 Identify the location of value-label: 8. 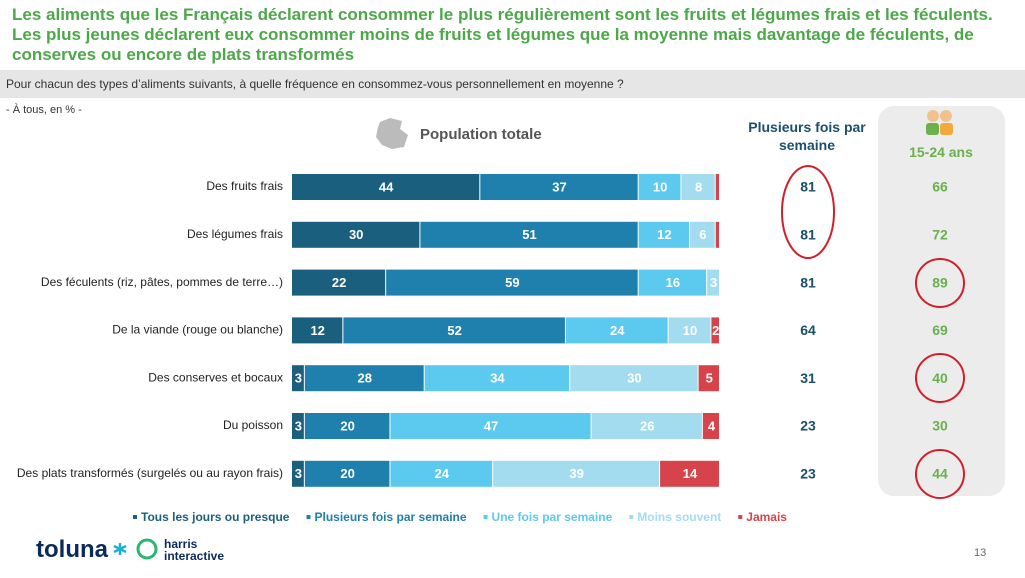
(698, 186).